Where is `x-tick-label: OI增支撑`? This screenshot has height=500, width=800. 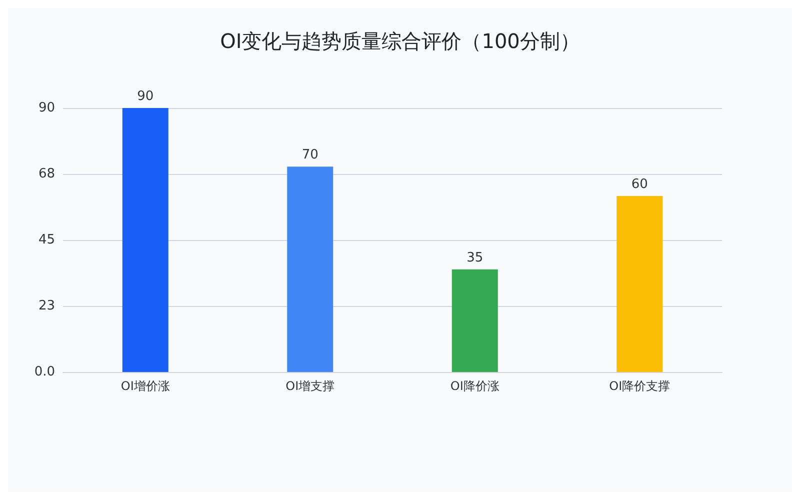
x-tick-label: OI增支撑 is located at coordinates (310, 386).